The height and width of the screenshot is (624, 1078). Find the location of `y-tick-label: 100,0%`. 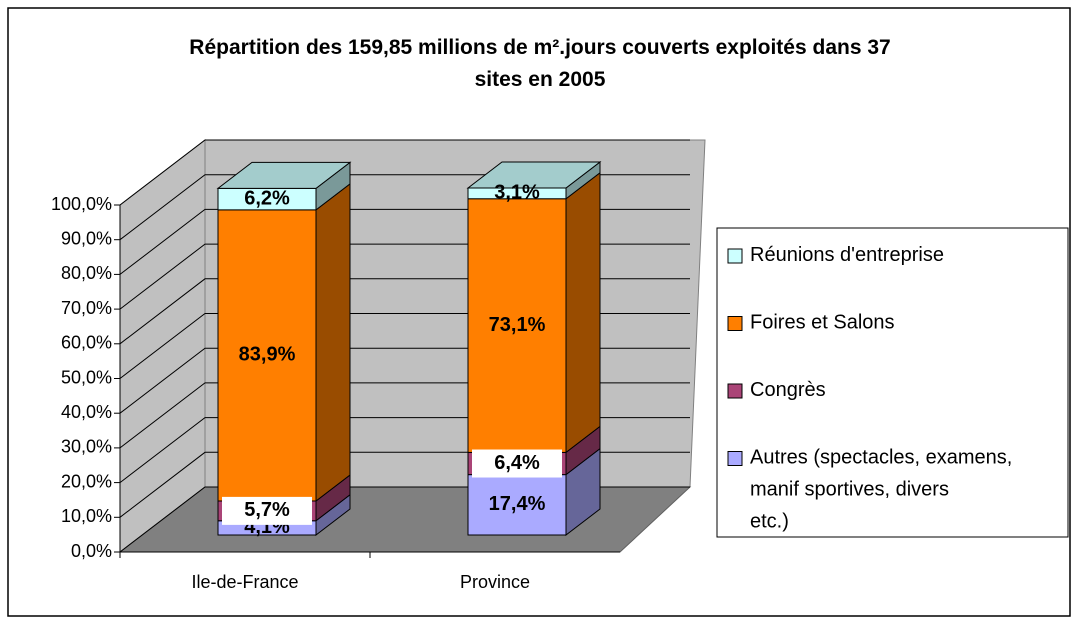

y-tick-label: 100,0% is located at coordinates (81, 204).